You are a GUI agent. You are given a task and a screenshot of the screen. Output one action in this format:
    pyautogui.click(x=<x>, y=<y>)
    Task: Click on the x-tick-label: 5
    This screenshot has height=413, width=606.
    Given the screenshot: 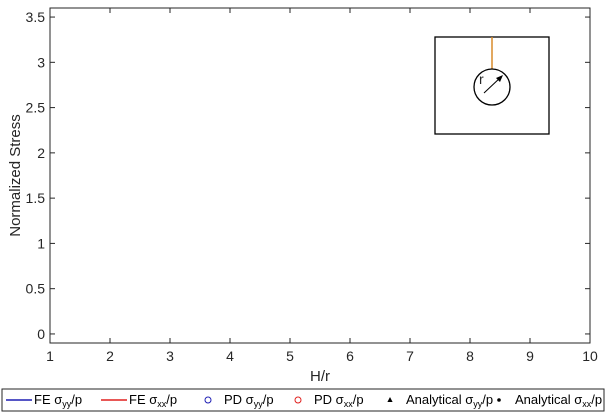 What is the action you would take?
    pyautogui.click(x=290, y=356)
    